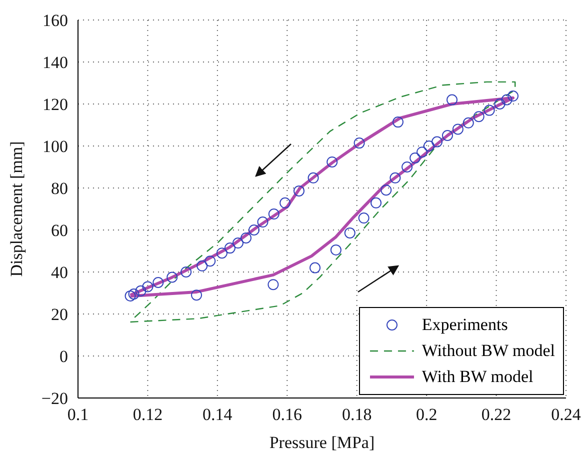 This screenshot has height=452, width=588. What do you see at coordinates (64, 356) in the screenshot?
I see `y-tick-label: 0` at bounding box center [64, 356].